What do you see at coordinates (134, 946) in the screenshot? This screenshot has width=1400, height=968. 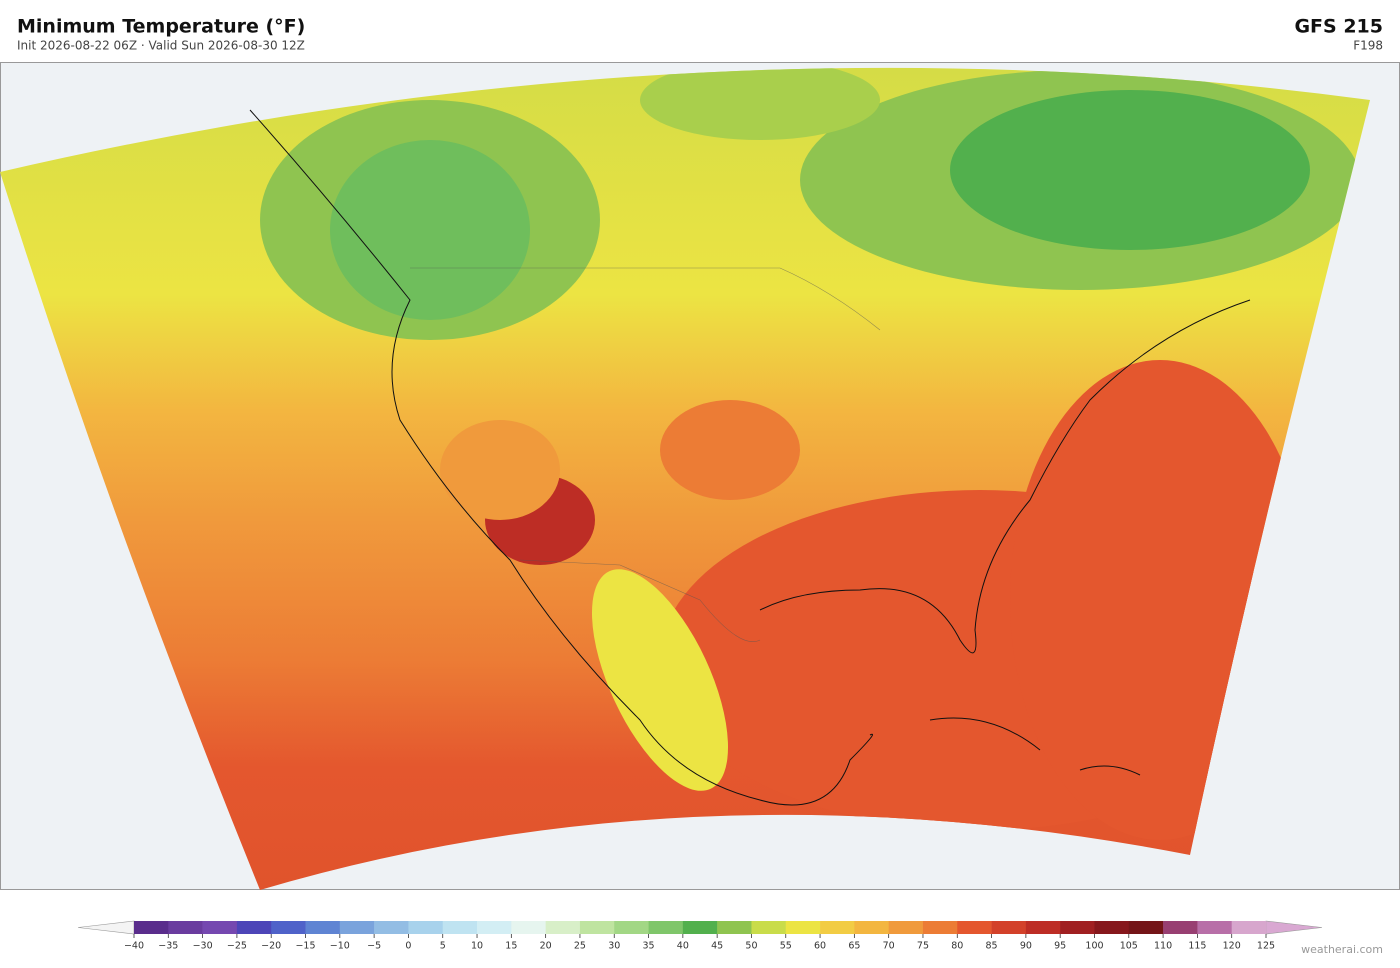 I see `tick-label: −40` at bounding box center [134, 946].